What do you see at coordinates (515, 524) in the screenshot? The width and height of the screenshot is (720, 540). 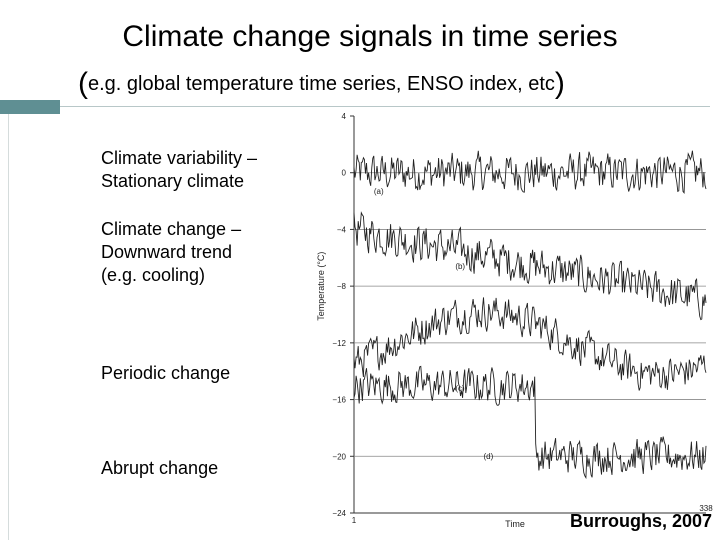 I see `x-axis-label: Time` at bounding box center [515, 524].